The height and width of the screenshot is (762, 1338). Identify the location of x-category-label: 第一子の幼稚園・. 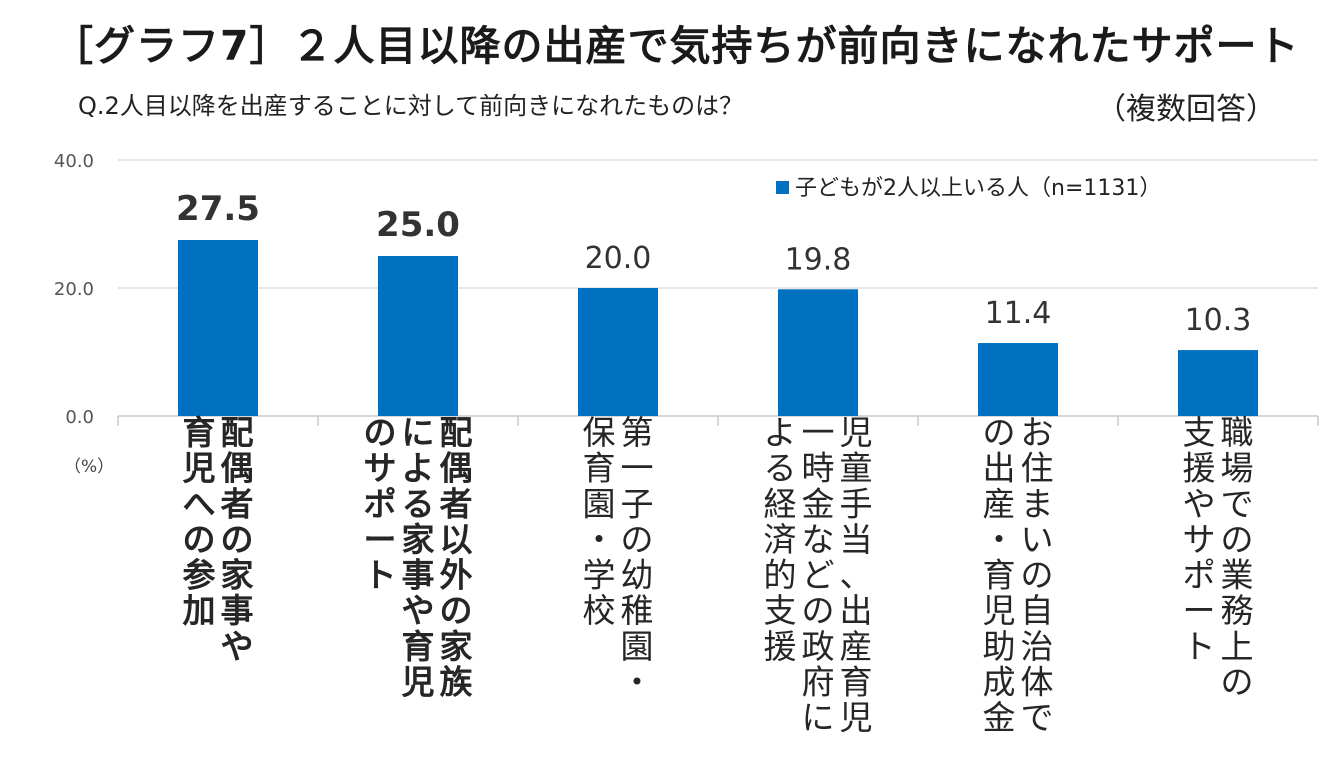
(637, 557).